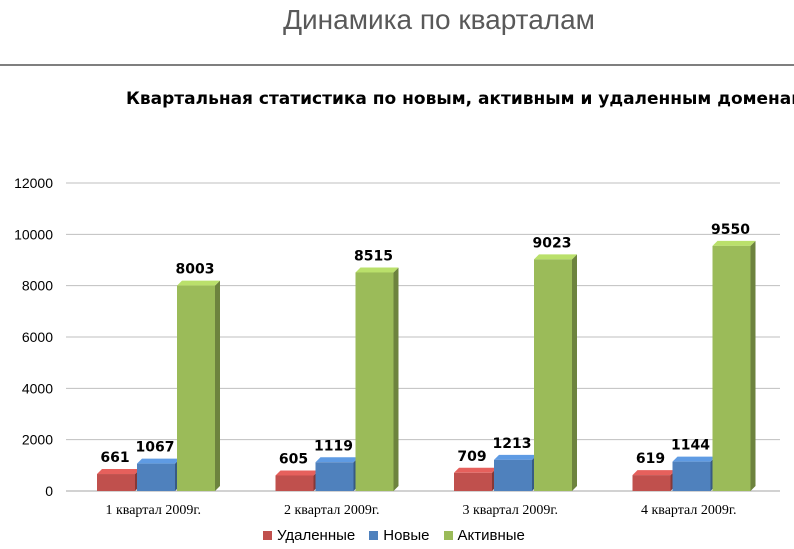  I want to click on legend-item-removed: Удаленные, so click(309, 535).